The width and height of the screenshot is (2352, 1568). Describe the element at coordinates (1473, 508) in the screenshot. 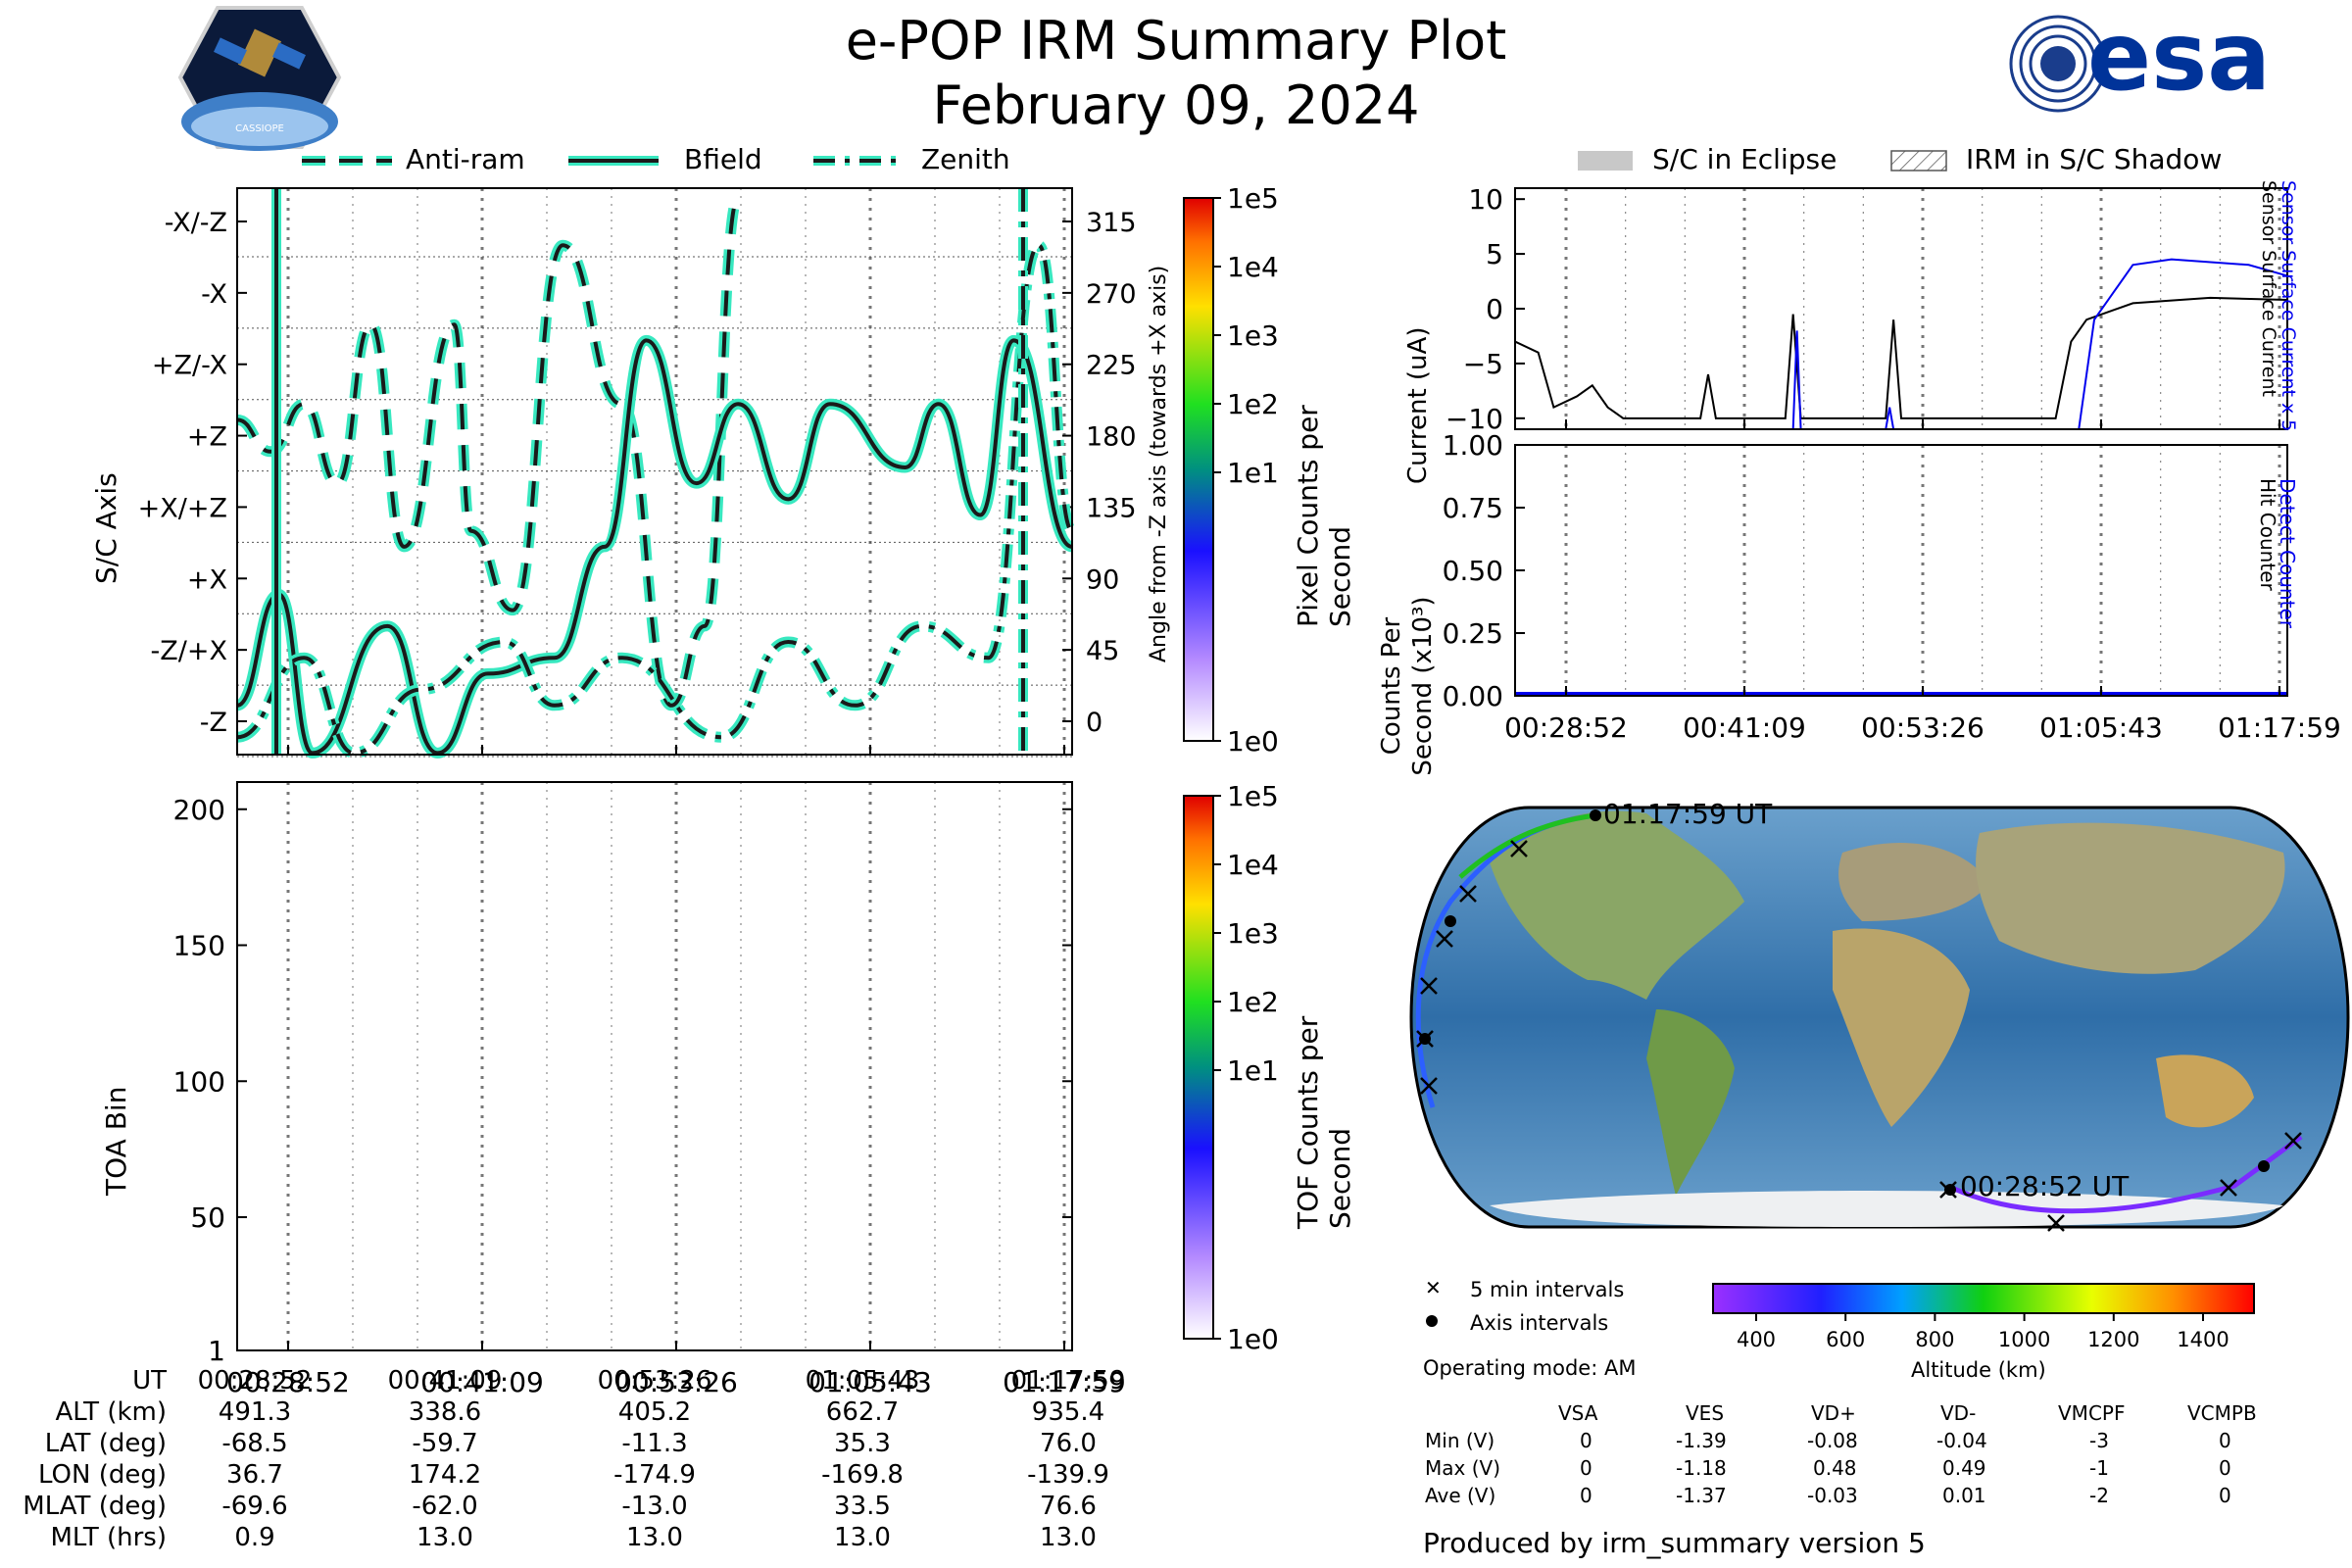

I see `counts-tick-label: 0.75` at that location.